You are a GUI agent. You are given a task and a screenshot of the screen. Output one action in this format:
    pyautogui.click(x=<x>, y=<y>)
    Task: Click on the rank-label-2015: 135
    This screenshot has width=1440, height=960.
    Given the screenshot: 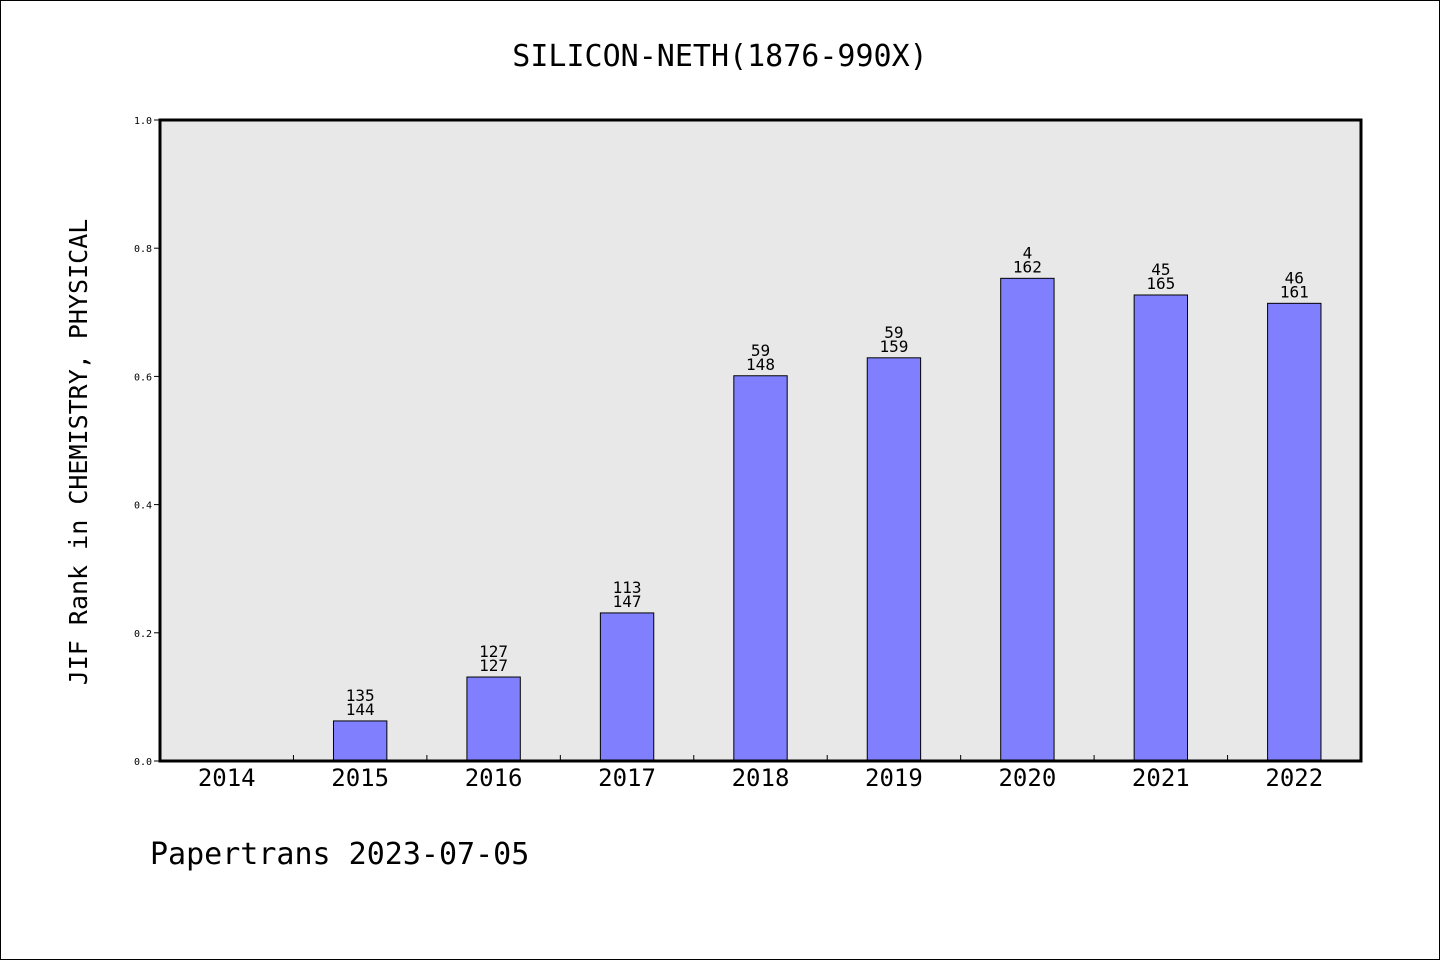 What is the action you would take?
    pyautogui.click(x=360, y=695)
    